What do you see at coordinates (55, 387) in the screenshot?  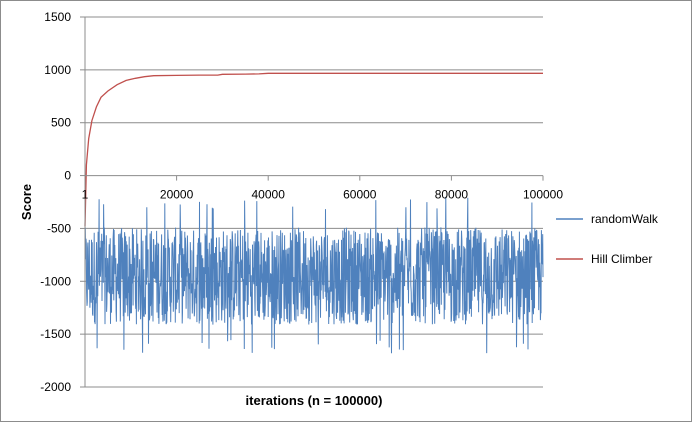 I see `y-tick-label: -2000` at bounding box center [55, 387].